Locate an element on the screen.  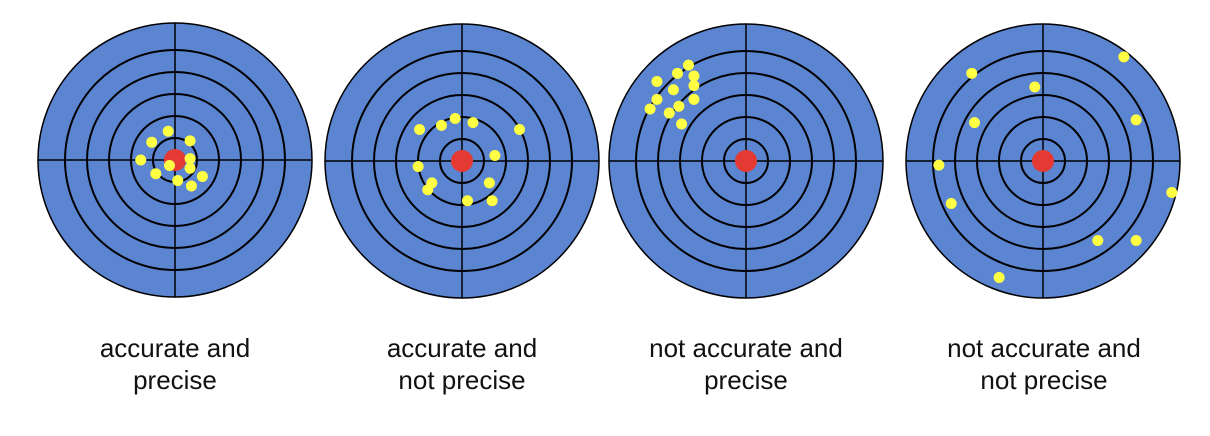
caption-3-line-1: not accurate and is located at coordinates (746, 348).